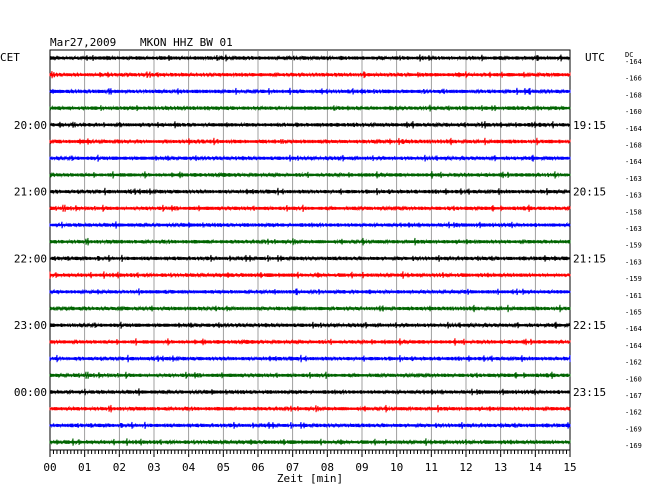 This screenshot has width=650, height=494. I want to click on x-tick-label: 01, so click(84, 467).